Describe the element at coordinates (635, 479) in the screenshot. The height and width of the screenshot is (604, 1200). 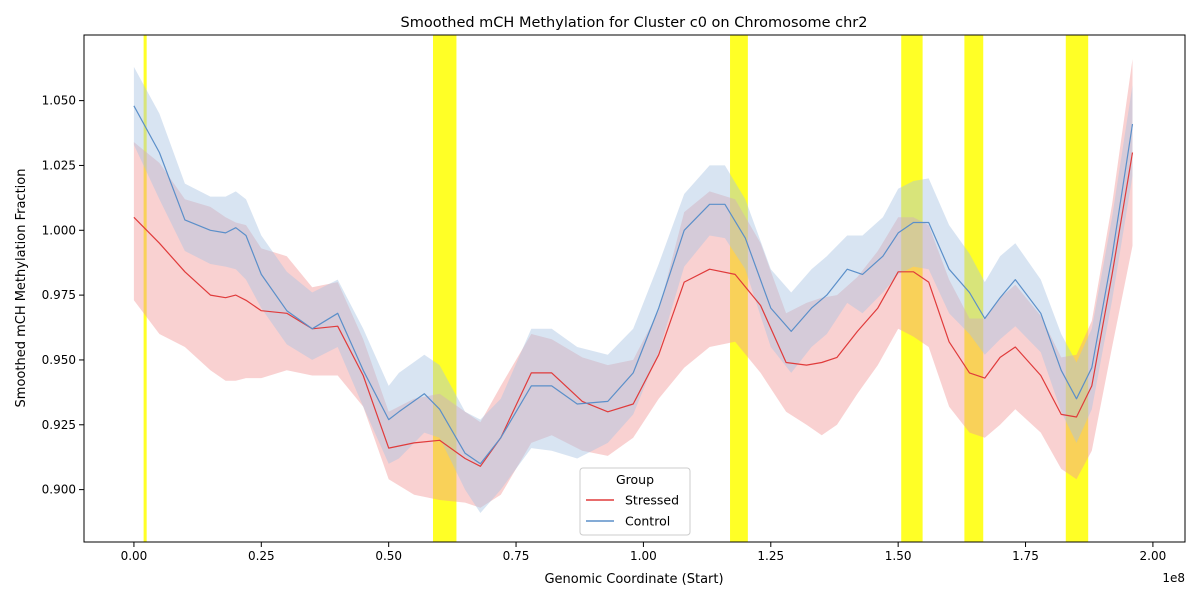
I see `legend-title: Group` at that location.